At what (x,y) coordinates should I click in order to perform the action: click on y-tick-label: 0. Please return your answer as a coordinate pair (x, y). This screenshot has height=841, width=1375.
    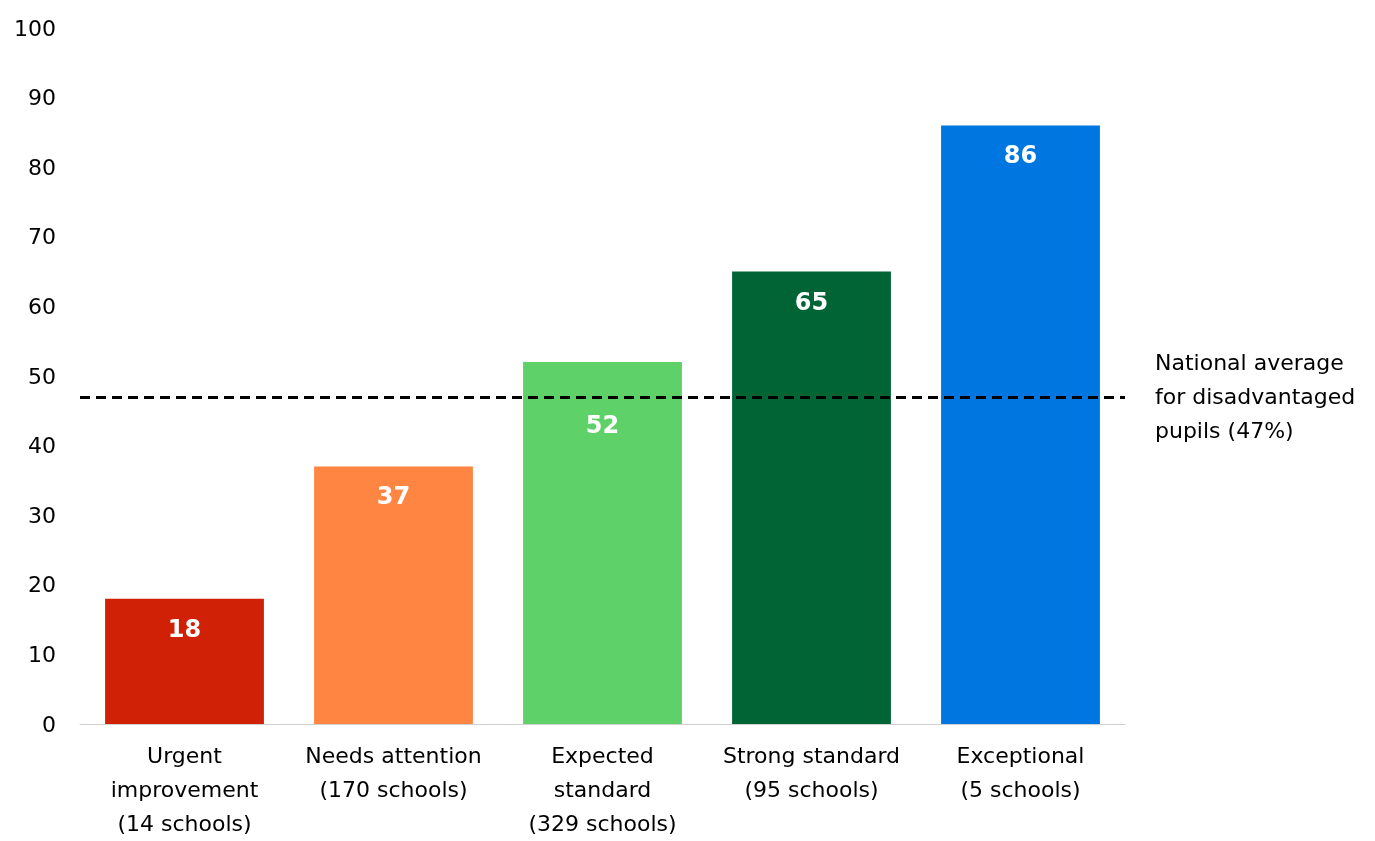
    Looking at the image, I should click on (49, 724).